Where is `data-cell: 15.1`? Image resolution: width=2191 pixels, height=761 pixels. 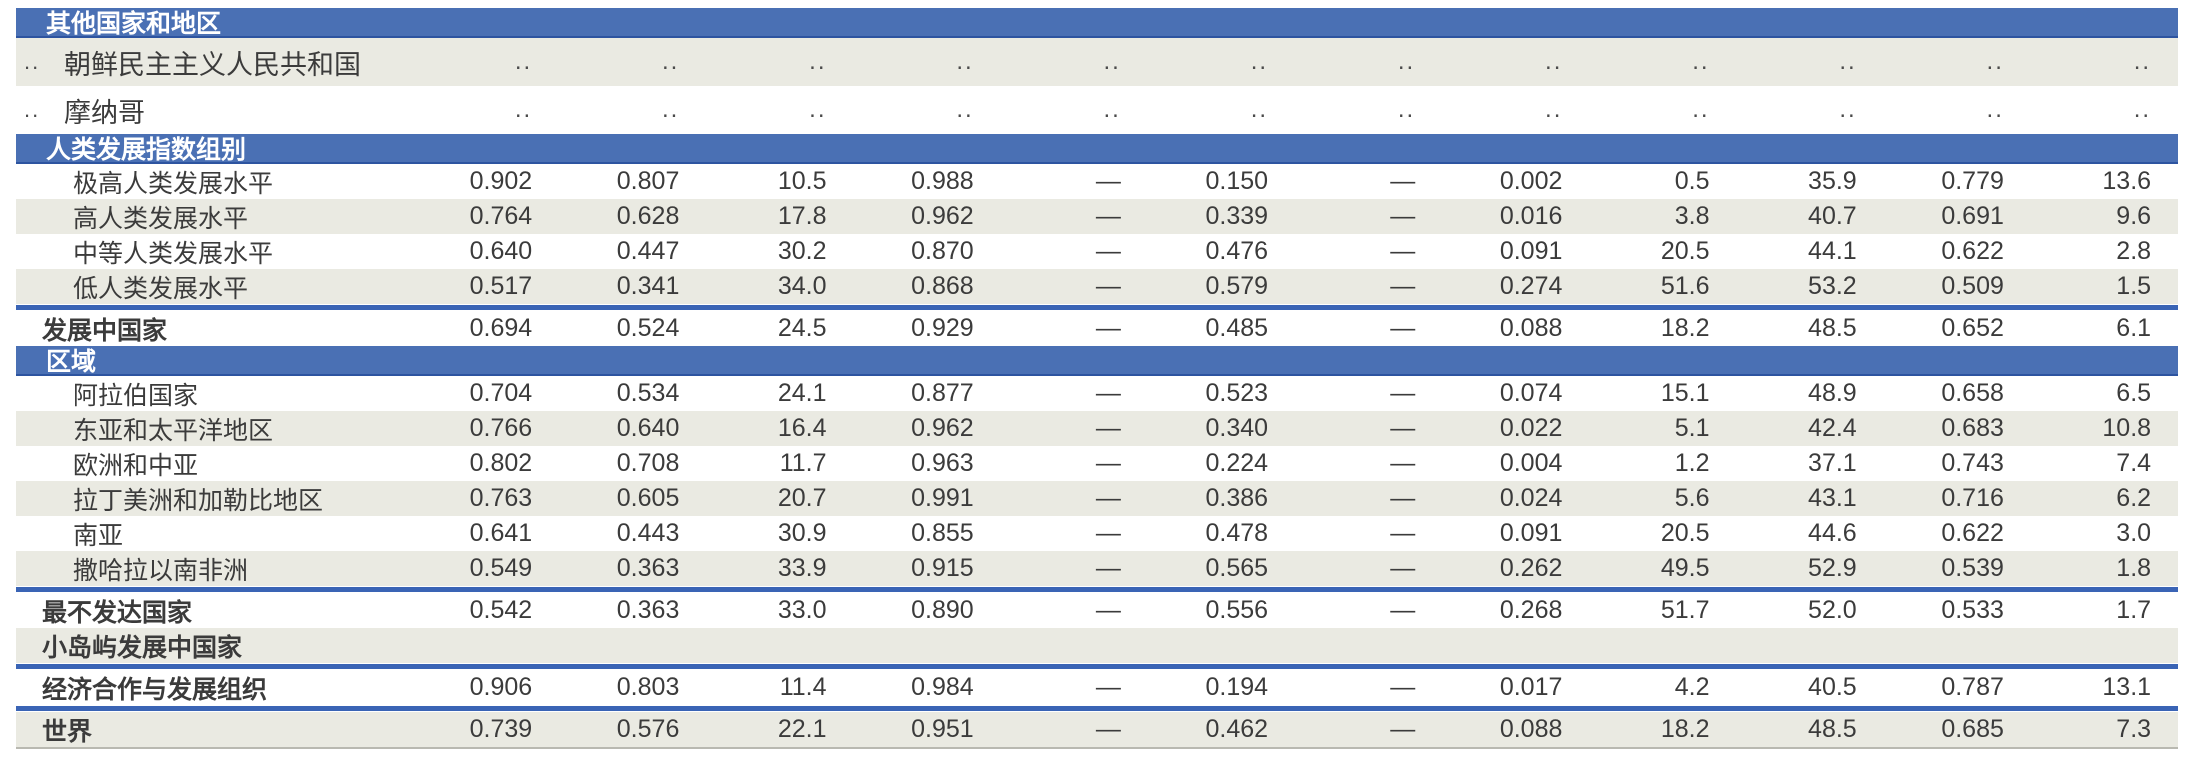
data-cell: 15.1 is located at coordinates (1685, 393).